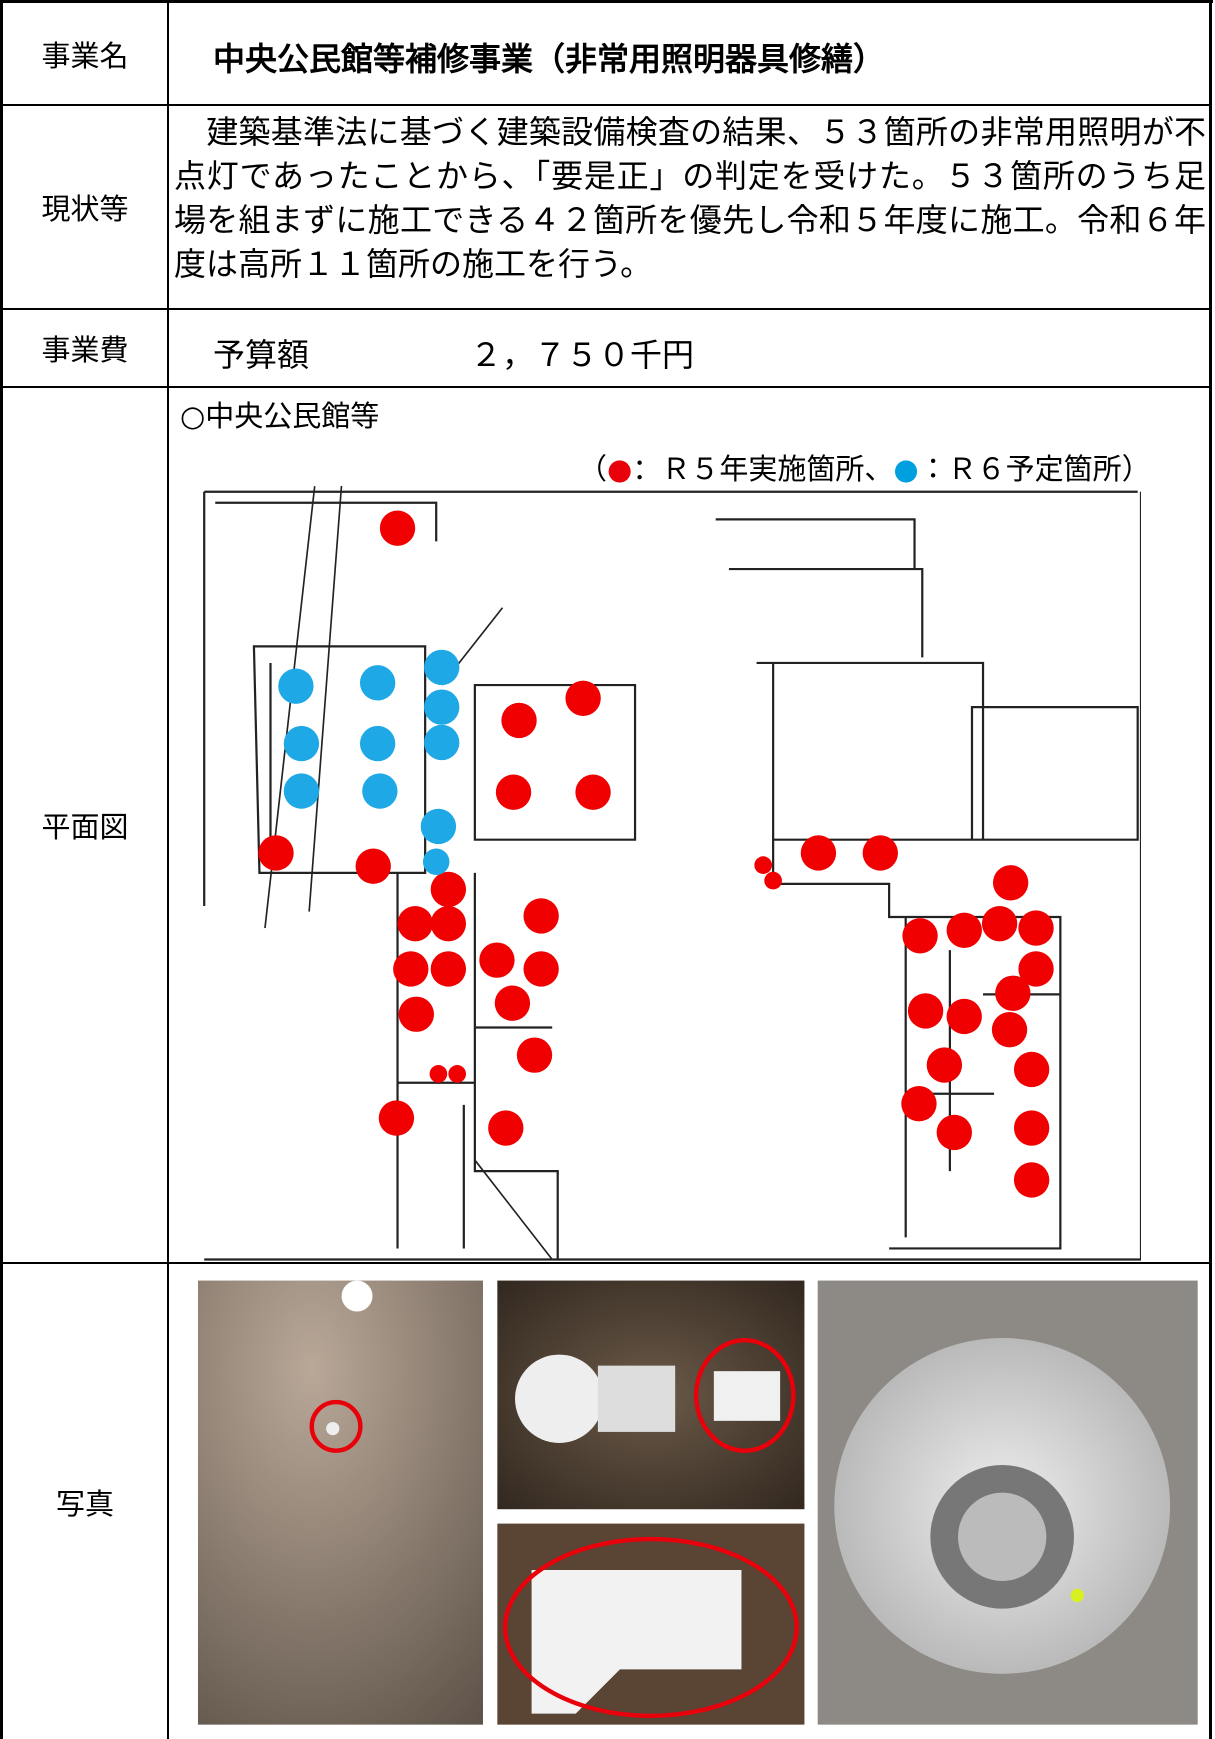  What do you see at coordinates (879, 469) in the screenshot?
I see `legend-text: 、` at bounding box center [879, 469].